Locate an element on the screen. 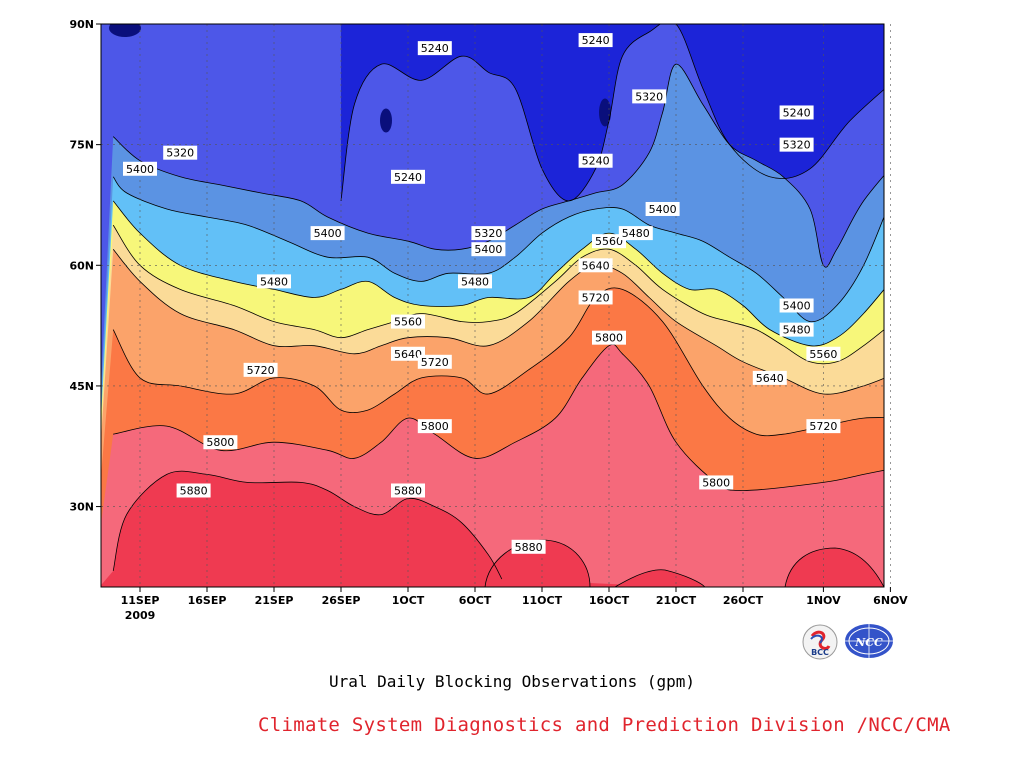 Image resolution: width=1024 pixels, height=768 pixels. x-tick-label: 21SEP is located at coordinates (274, 600).